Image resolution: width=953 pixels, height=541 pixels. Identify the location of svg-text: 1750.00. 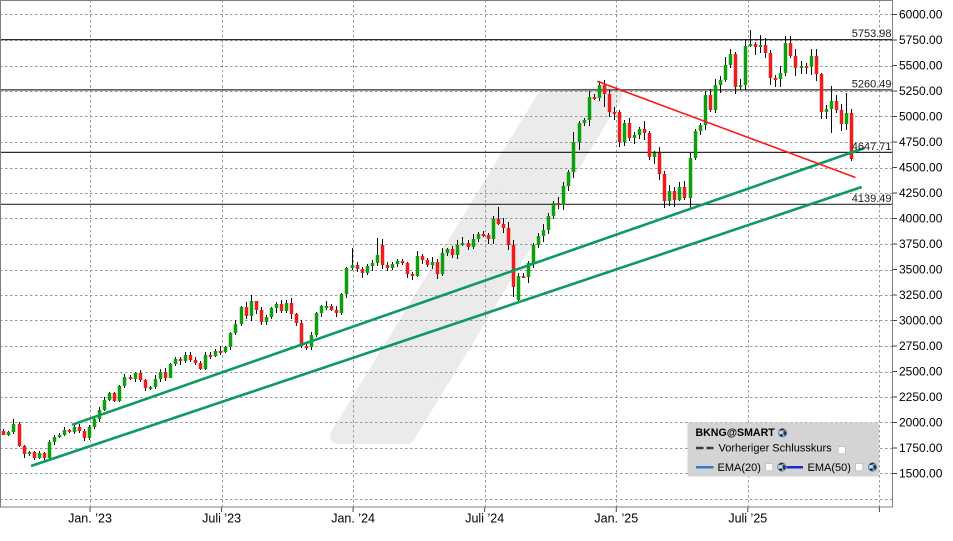
(921, 448).